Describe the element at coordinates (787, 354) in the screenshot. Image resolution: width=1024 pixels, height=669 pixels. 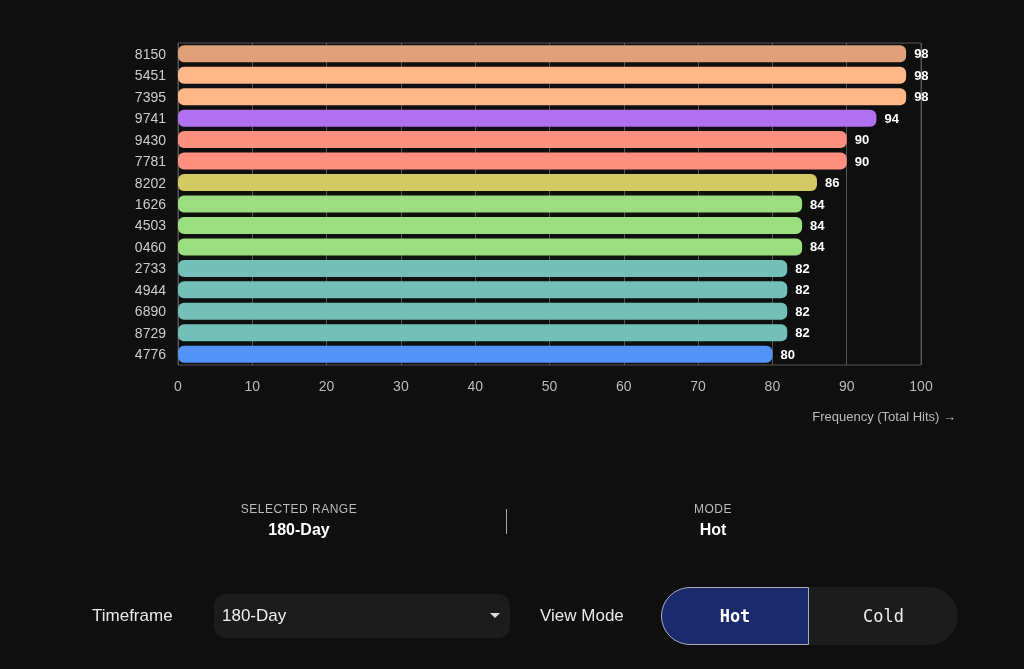
I see `data-label: 80` at that location.